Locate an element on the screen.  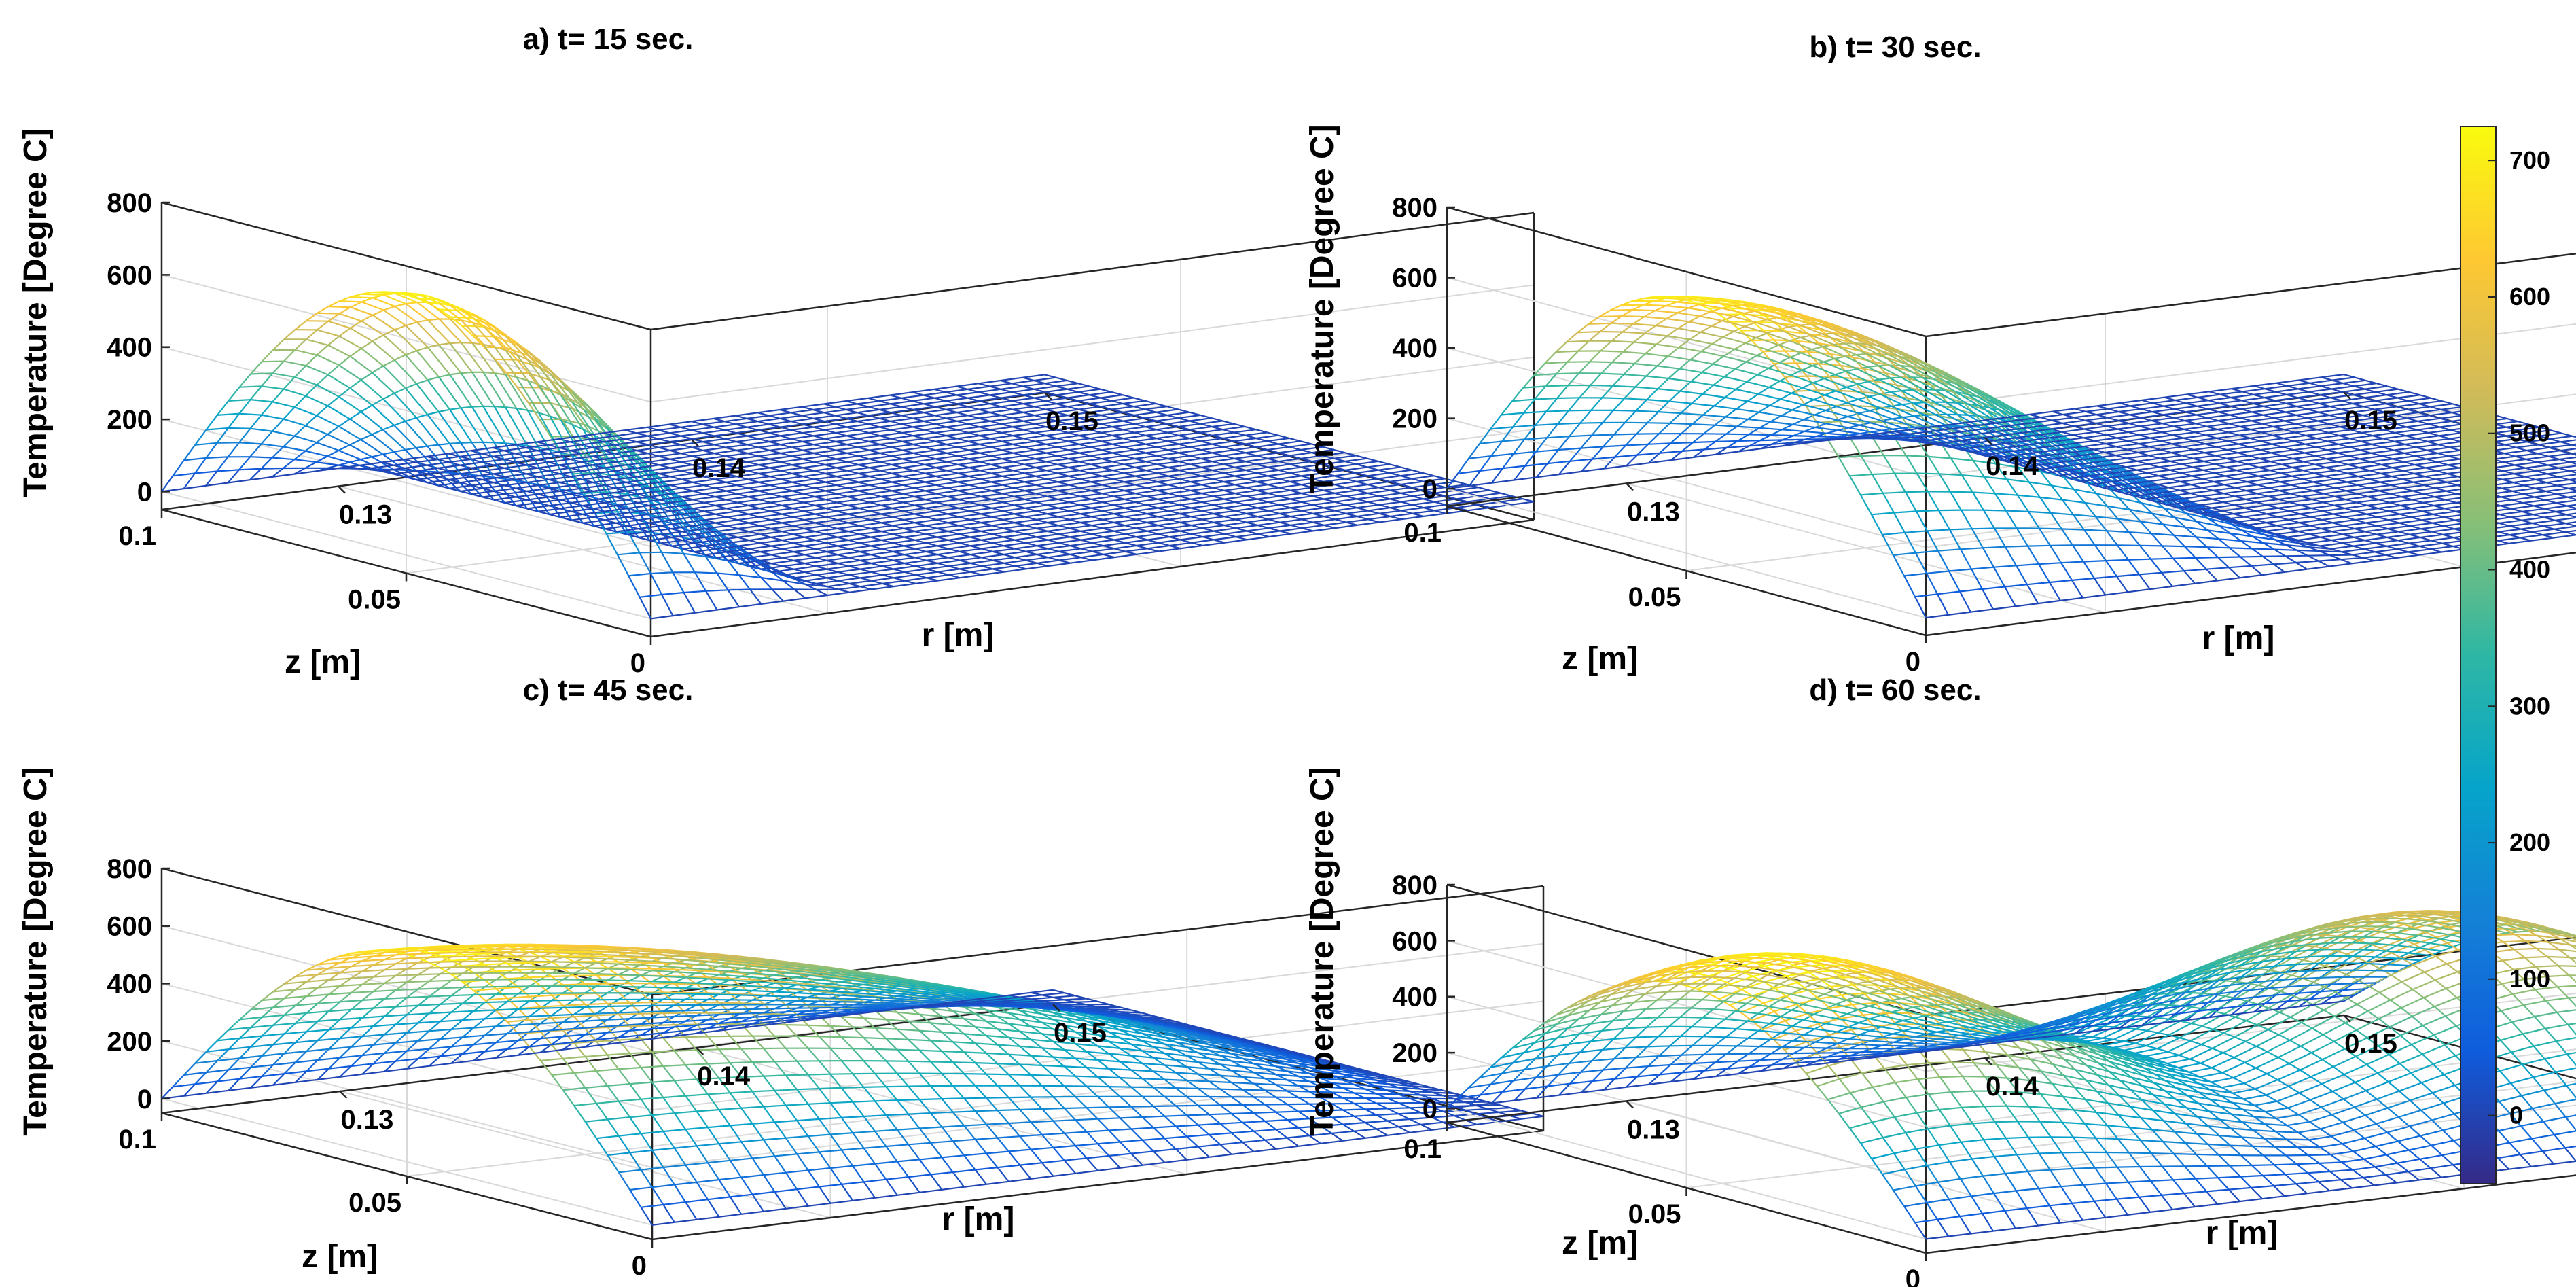
temperature-tick-label: 0 is located at coordinates (144, 492).